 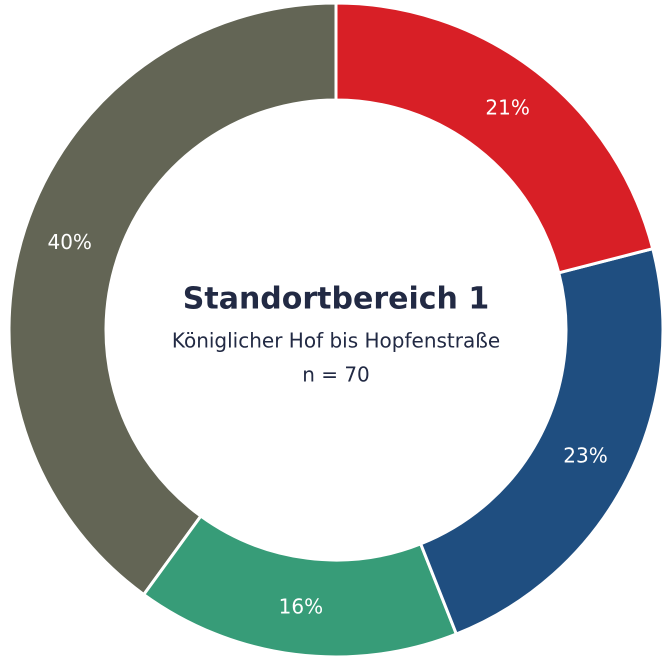 What do you see at coordinates (585, 456) in the screenshot?
I see `data-label: 23%` at bounding box center [585, 456].